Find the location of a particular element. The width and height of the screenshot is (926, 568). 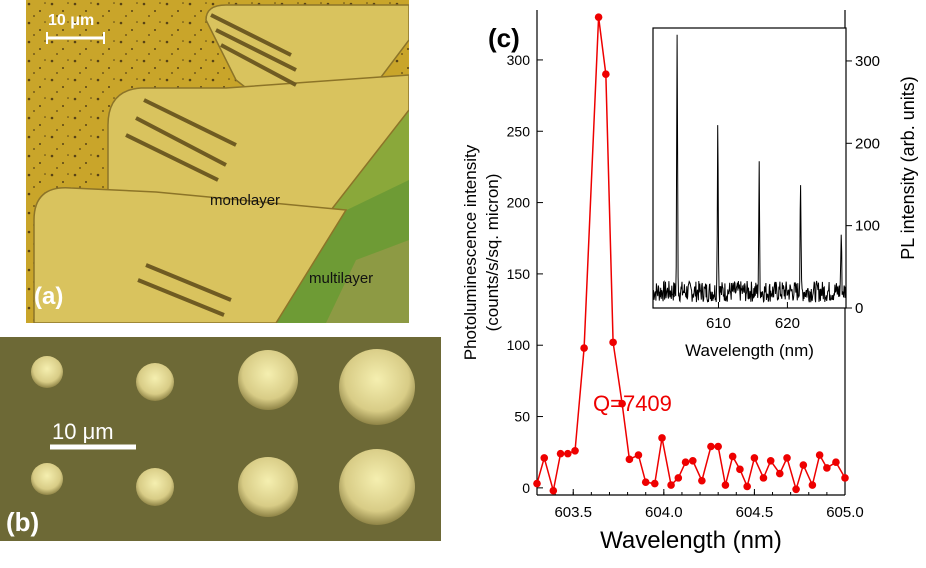

y-axis-label-units: (counts/s/sq. micron) is located at coordinates (492, 253).